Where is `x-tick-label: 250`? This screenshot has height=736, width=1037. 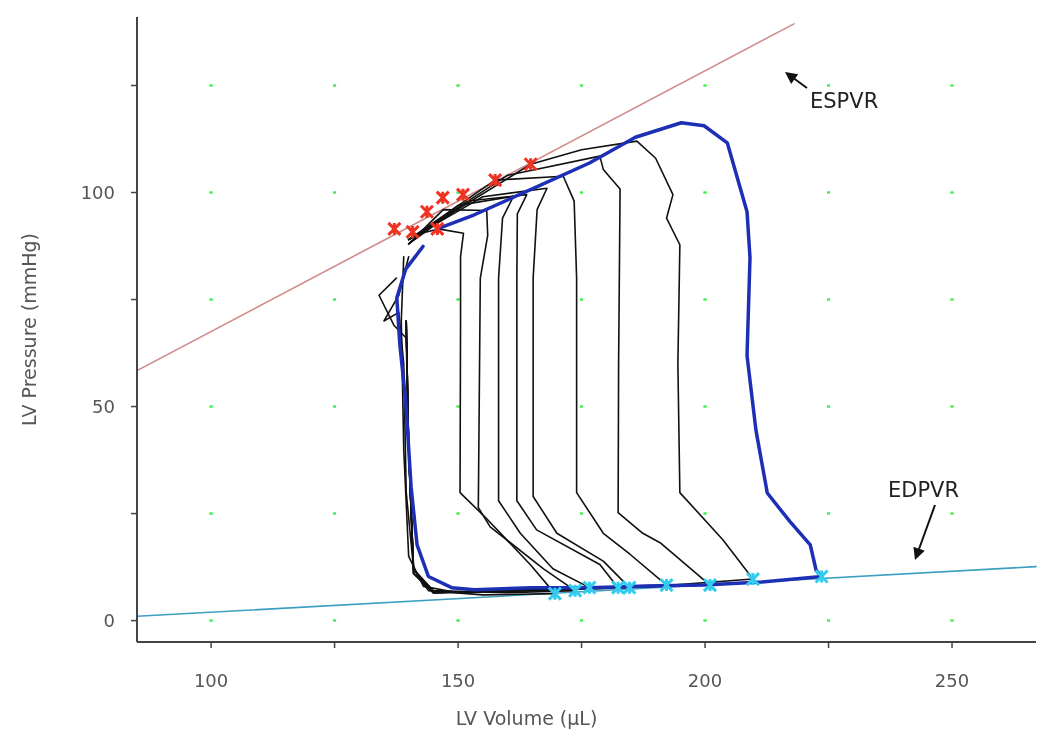
x-tick-label: 250 is located at coordinates (952, 680).